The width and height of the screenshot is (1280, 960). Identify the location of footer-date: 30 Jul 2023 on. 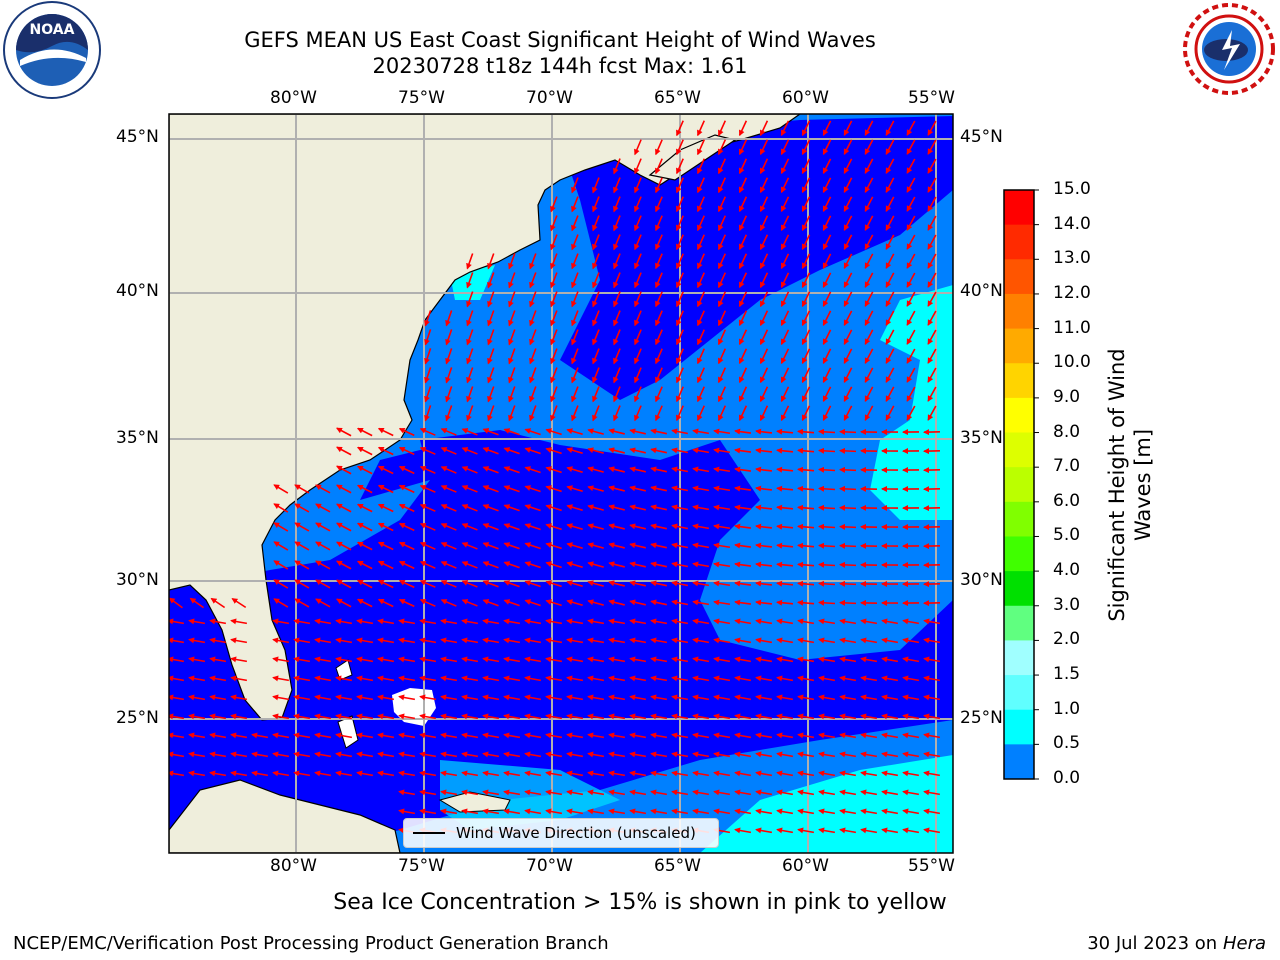
(1155, 943).